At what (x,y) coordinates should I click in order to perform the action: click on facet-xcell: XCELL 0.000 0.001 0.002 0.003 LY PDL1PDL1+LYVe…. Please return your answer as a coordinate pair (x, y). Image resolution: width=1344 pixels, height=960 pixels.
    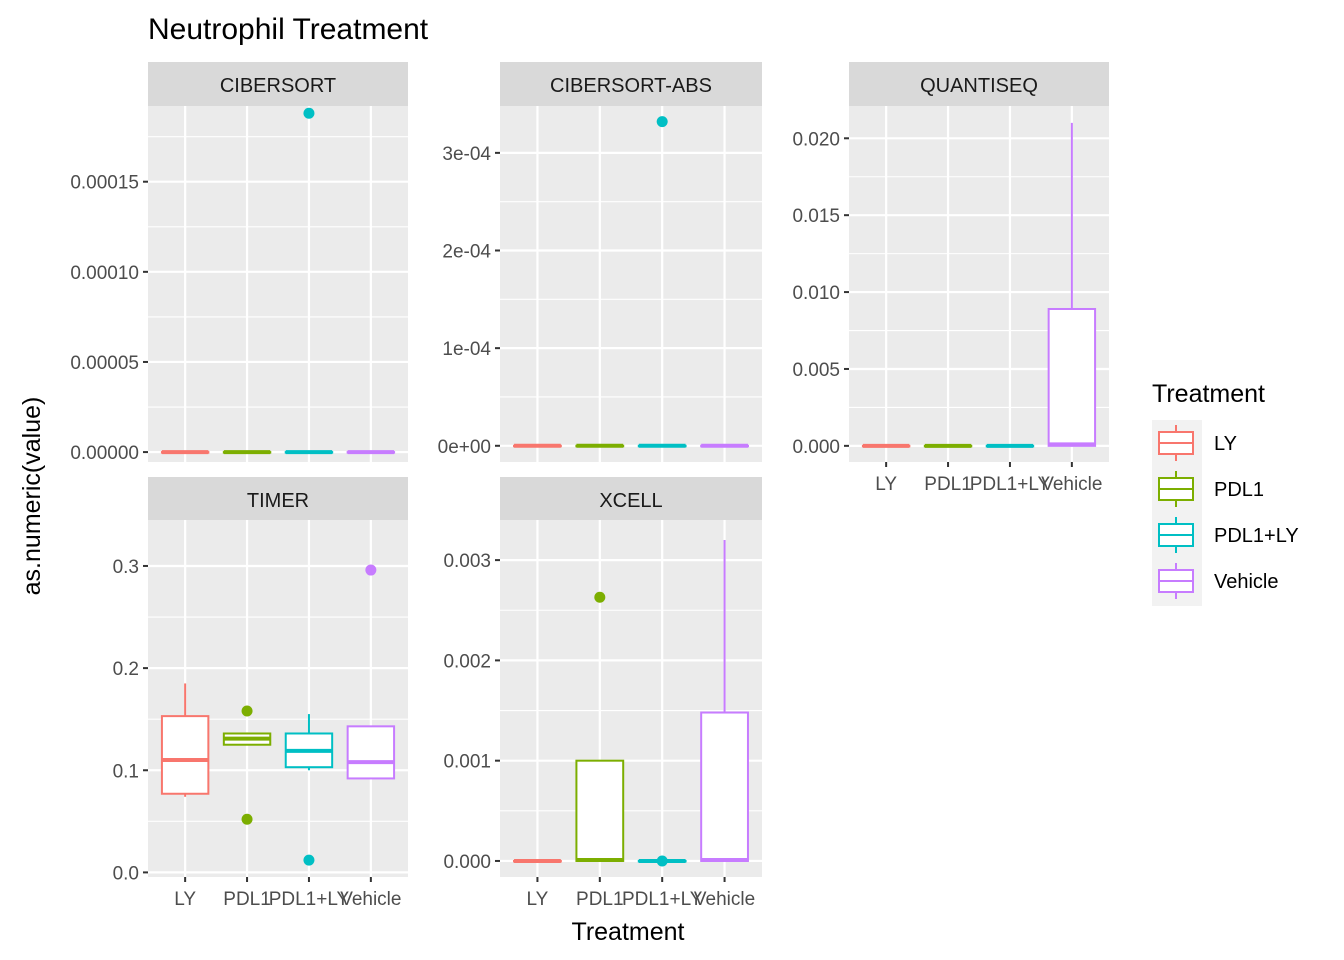
    Looking at the image, I should click on (602, 693).